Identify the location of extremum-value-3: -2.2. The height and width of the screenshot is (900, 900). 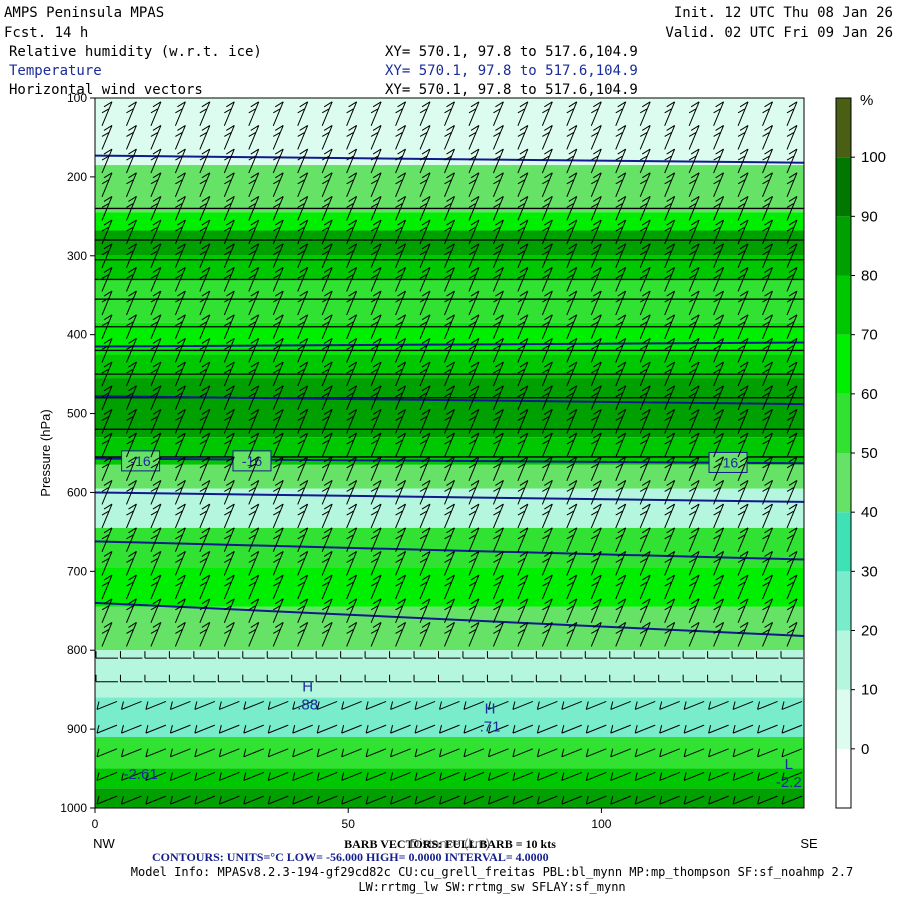
(789, 782).